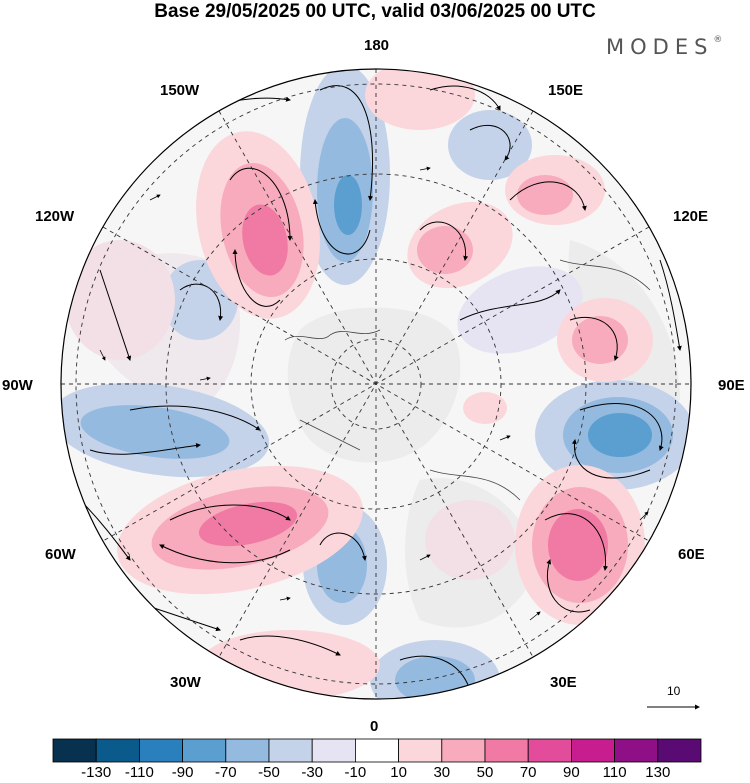  Describe the element at coordinates (139, 772) in the screenshot. I see `colorbar-tick-label: -110` at that location.